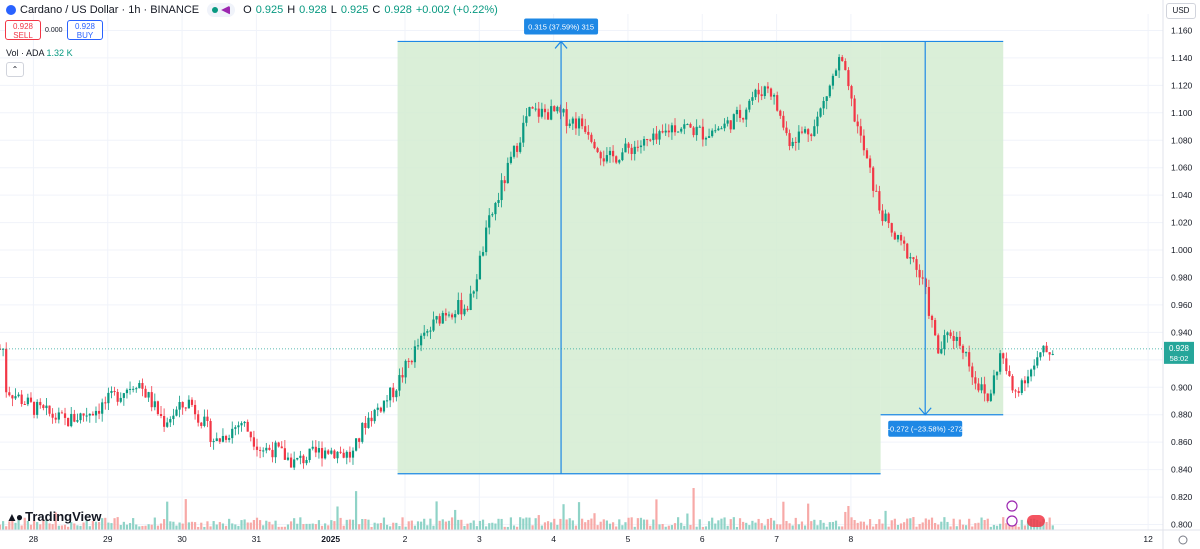  Describe the element at coordinates (182, 539) in the screenshot. I see `time-tick-label: 30` at that location.